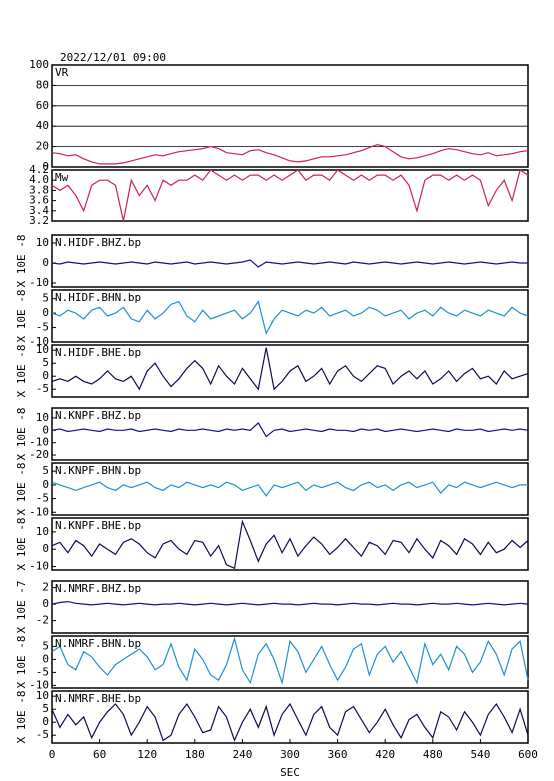 The width and height of the screenshot is (554, 781). Describe the element at coordinates (52, 754) in the screenshot. I see `x-tick-label: 0` at that location.